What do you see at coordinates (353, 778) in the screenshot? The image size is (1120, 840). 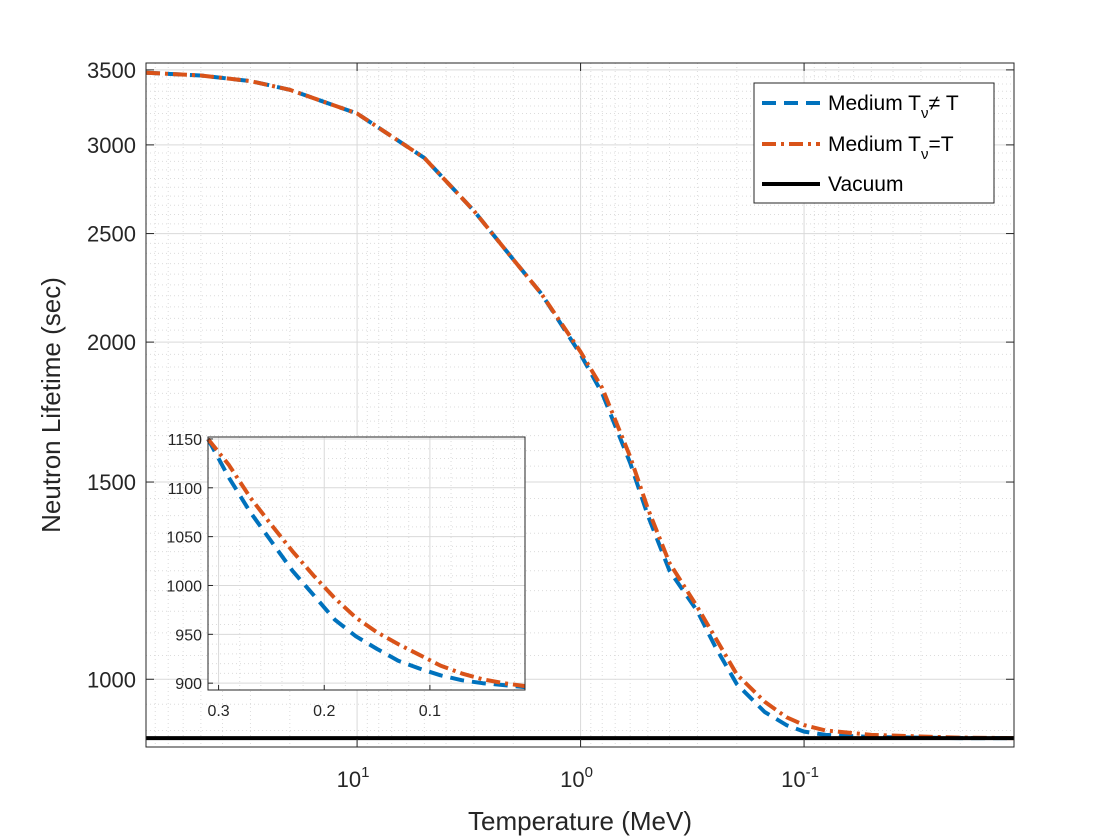 I see `x-tick-label: 10¹` at bounding box center [353, 778].